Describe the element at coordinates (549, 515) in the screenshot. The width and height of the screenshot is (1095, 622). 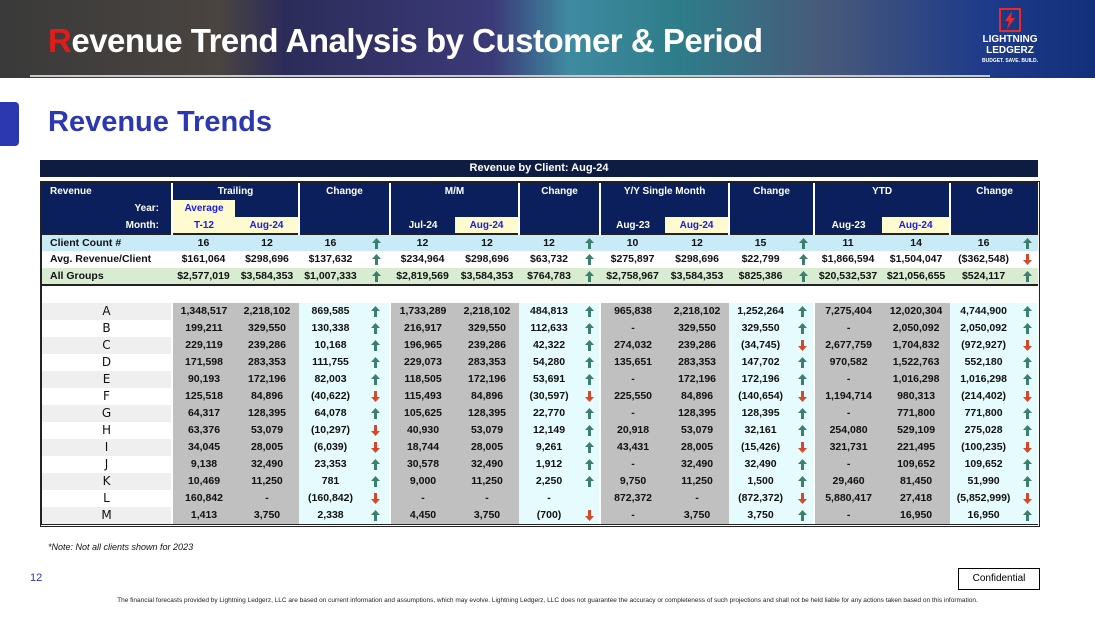
I see `change-value: (700)` at that location.